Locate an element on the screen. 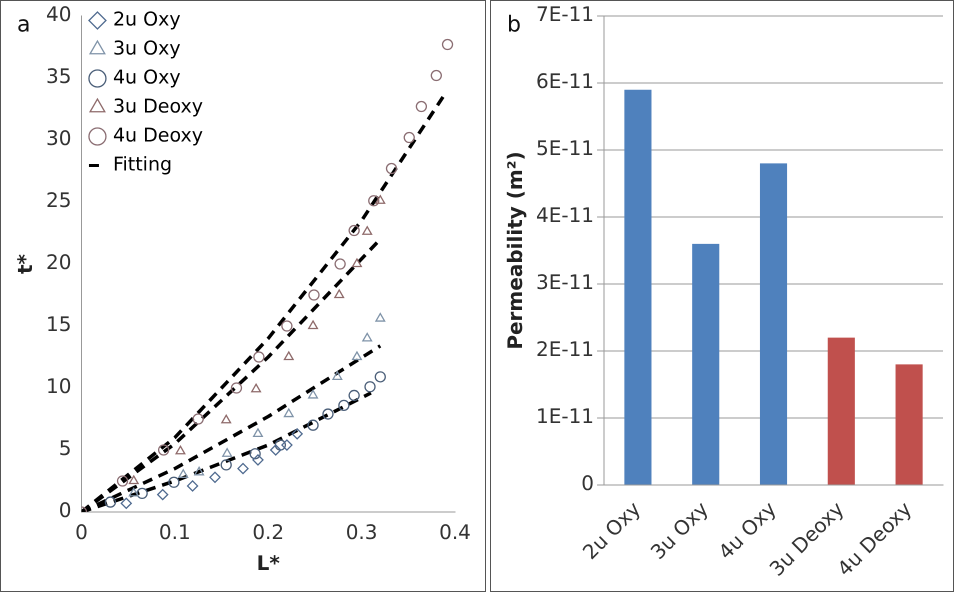 Image resolution: width=954 pixels, height=592 pixels. y-tick-label: 30 is located at coordinates (59, 138).